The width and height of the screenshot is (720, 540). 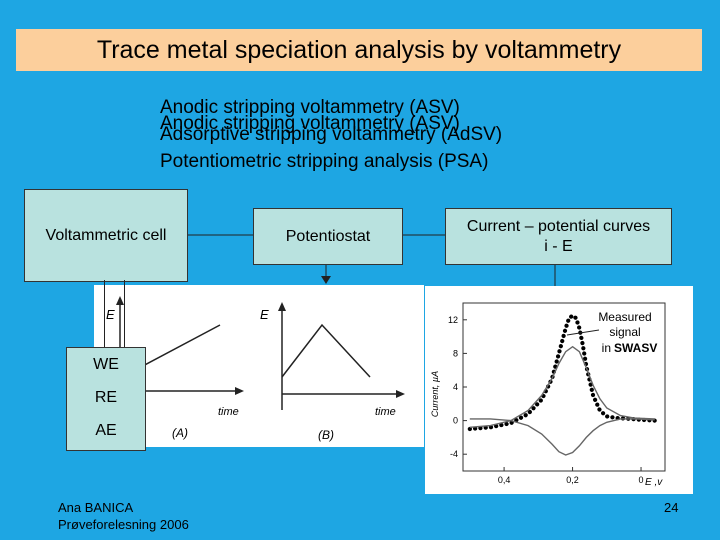 What do you see at coordinates (104, 313) in the screenshot?
I see `we-wire` at bounding box center [104, 313].